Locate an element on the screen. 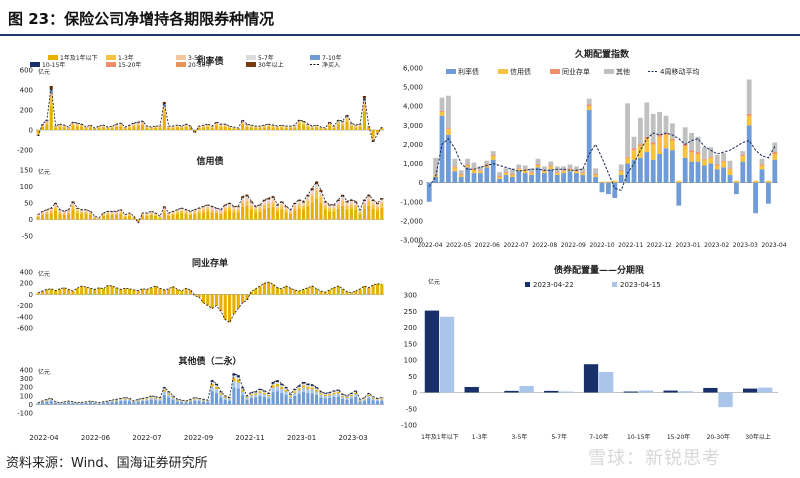 This screenshot has height=478, width=800. rate-ytick: 600 is located at coordinates (26, 71).